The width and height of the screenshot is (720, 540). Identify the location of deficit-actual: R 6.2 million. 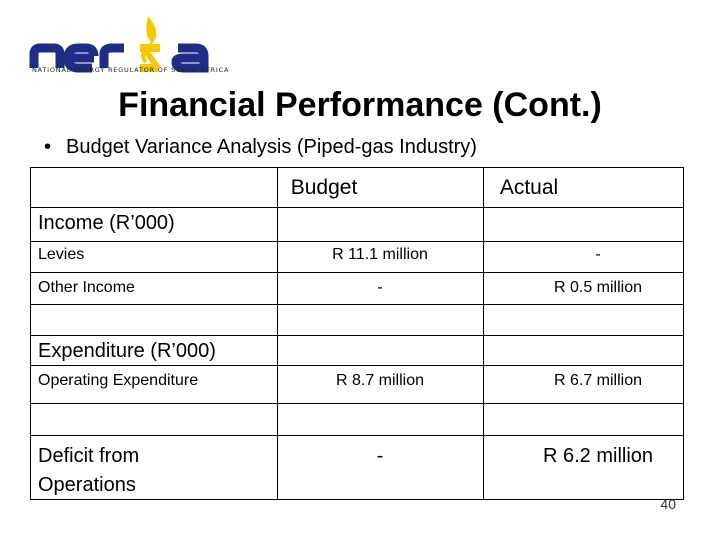
(598, 456).